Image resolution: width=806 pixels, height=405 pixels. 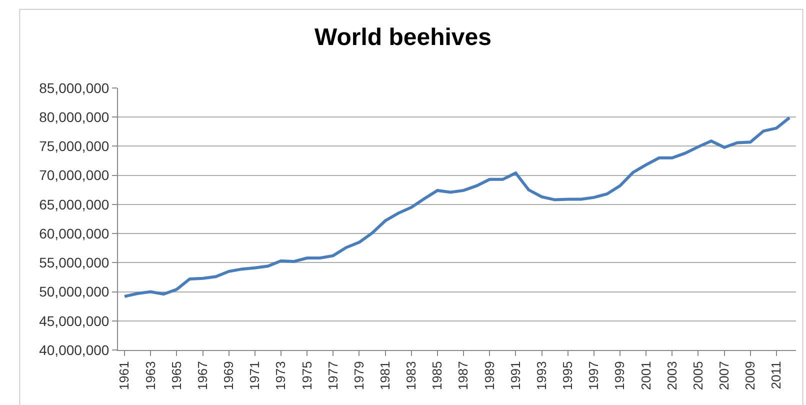 I want to click on x-tick-label: 1961, so click(x=124, y=375).